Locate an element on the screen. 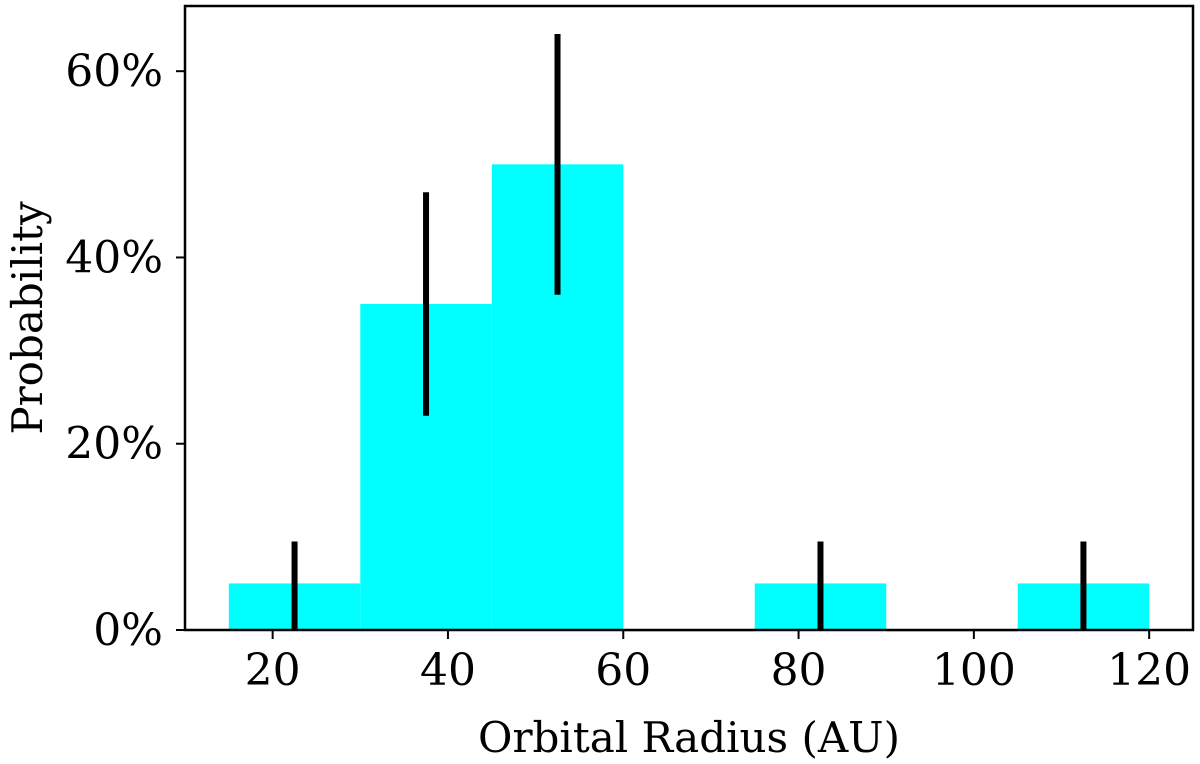 Image resolution: width=1200 pixels, height=764 pixels. x-axis-label: Orbital Radius (AU) is located at coordinates (689, 737).